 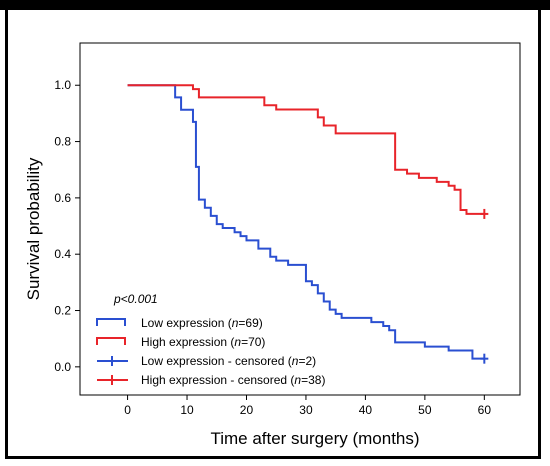 What do you see at coordinates (62, 367) in the screenshot?
I see `y-tick-label: 0.0` at bounding box center [62, 367].